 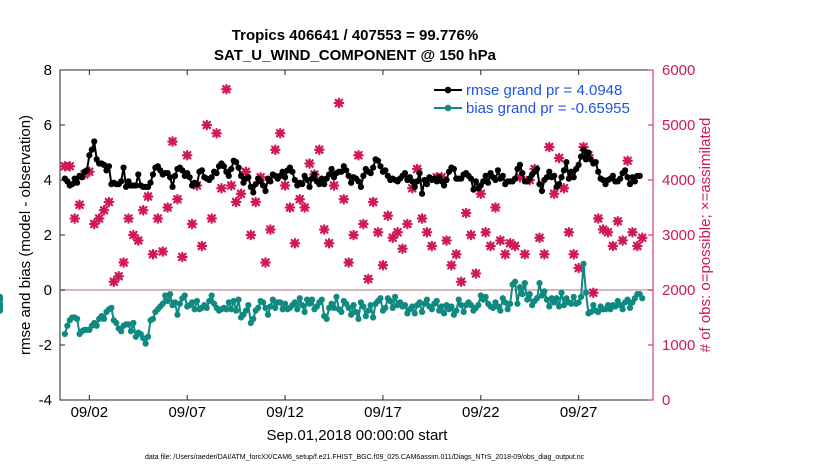 What do you see at coordinates (548, 108) in the screenshot?
I see `legend-bias-label: bias grand pr = -0.65955` at bounding box center [548, 108].